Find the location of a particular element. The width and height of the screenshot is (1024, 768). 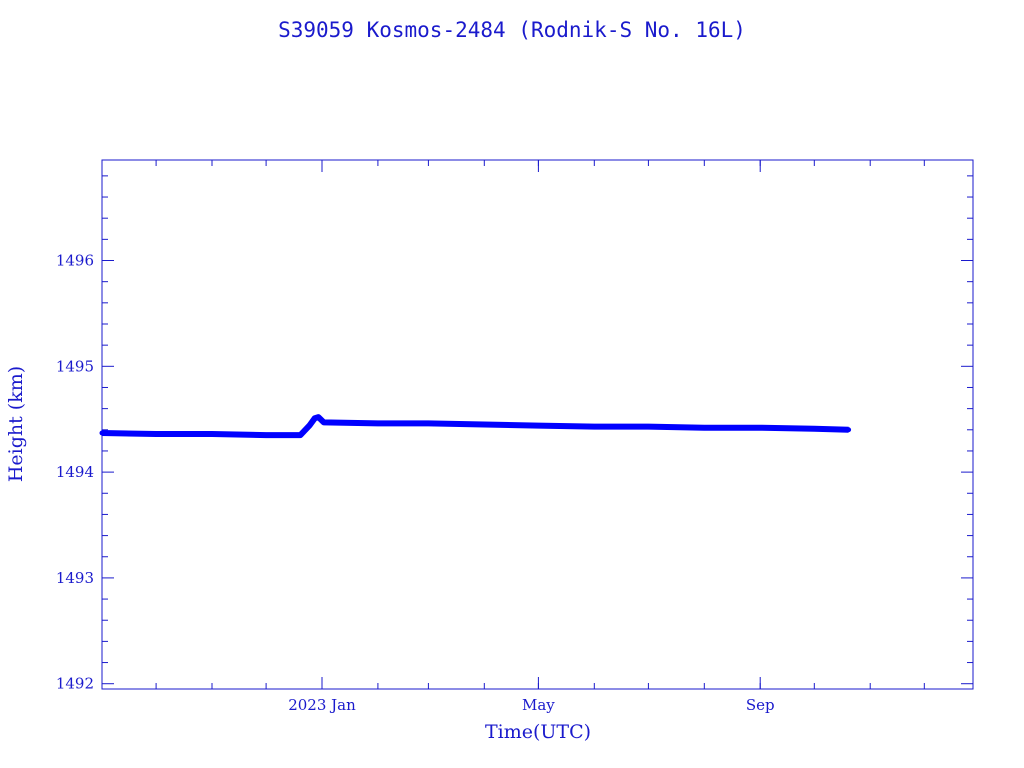

series-layer is located at coordinates (475, 426).